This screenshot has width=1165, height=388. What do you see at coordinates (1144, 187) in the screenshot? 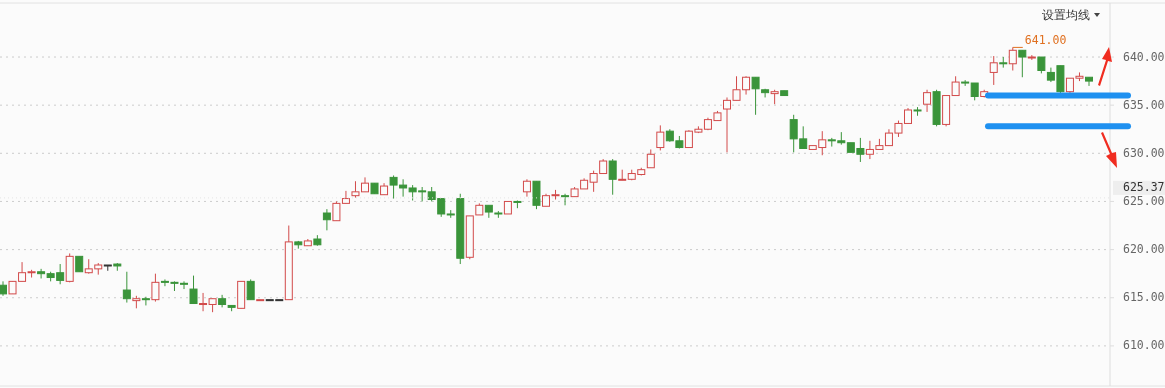
I see `ref-line-label: 625.37` at bounding box center [1144, 187].